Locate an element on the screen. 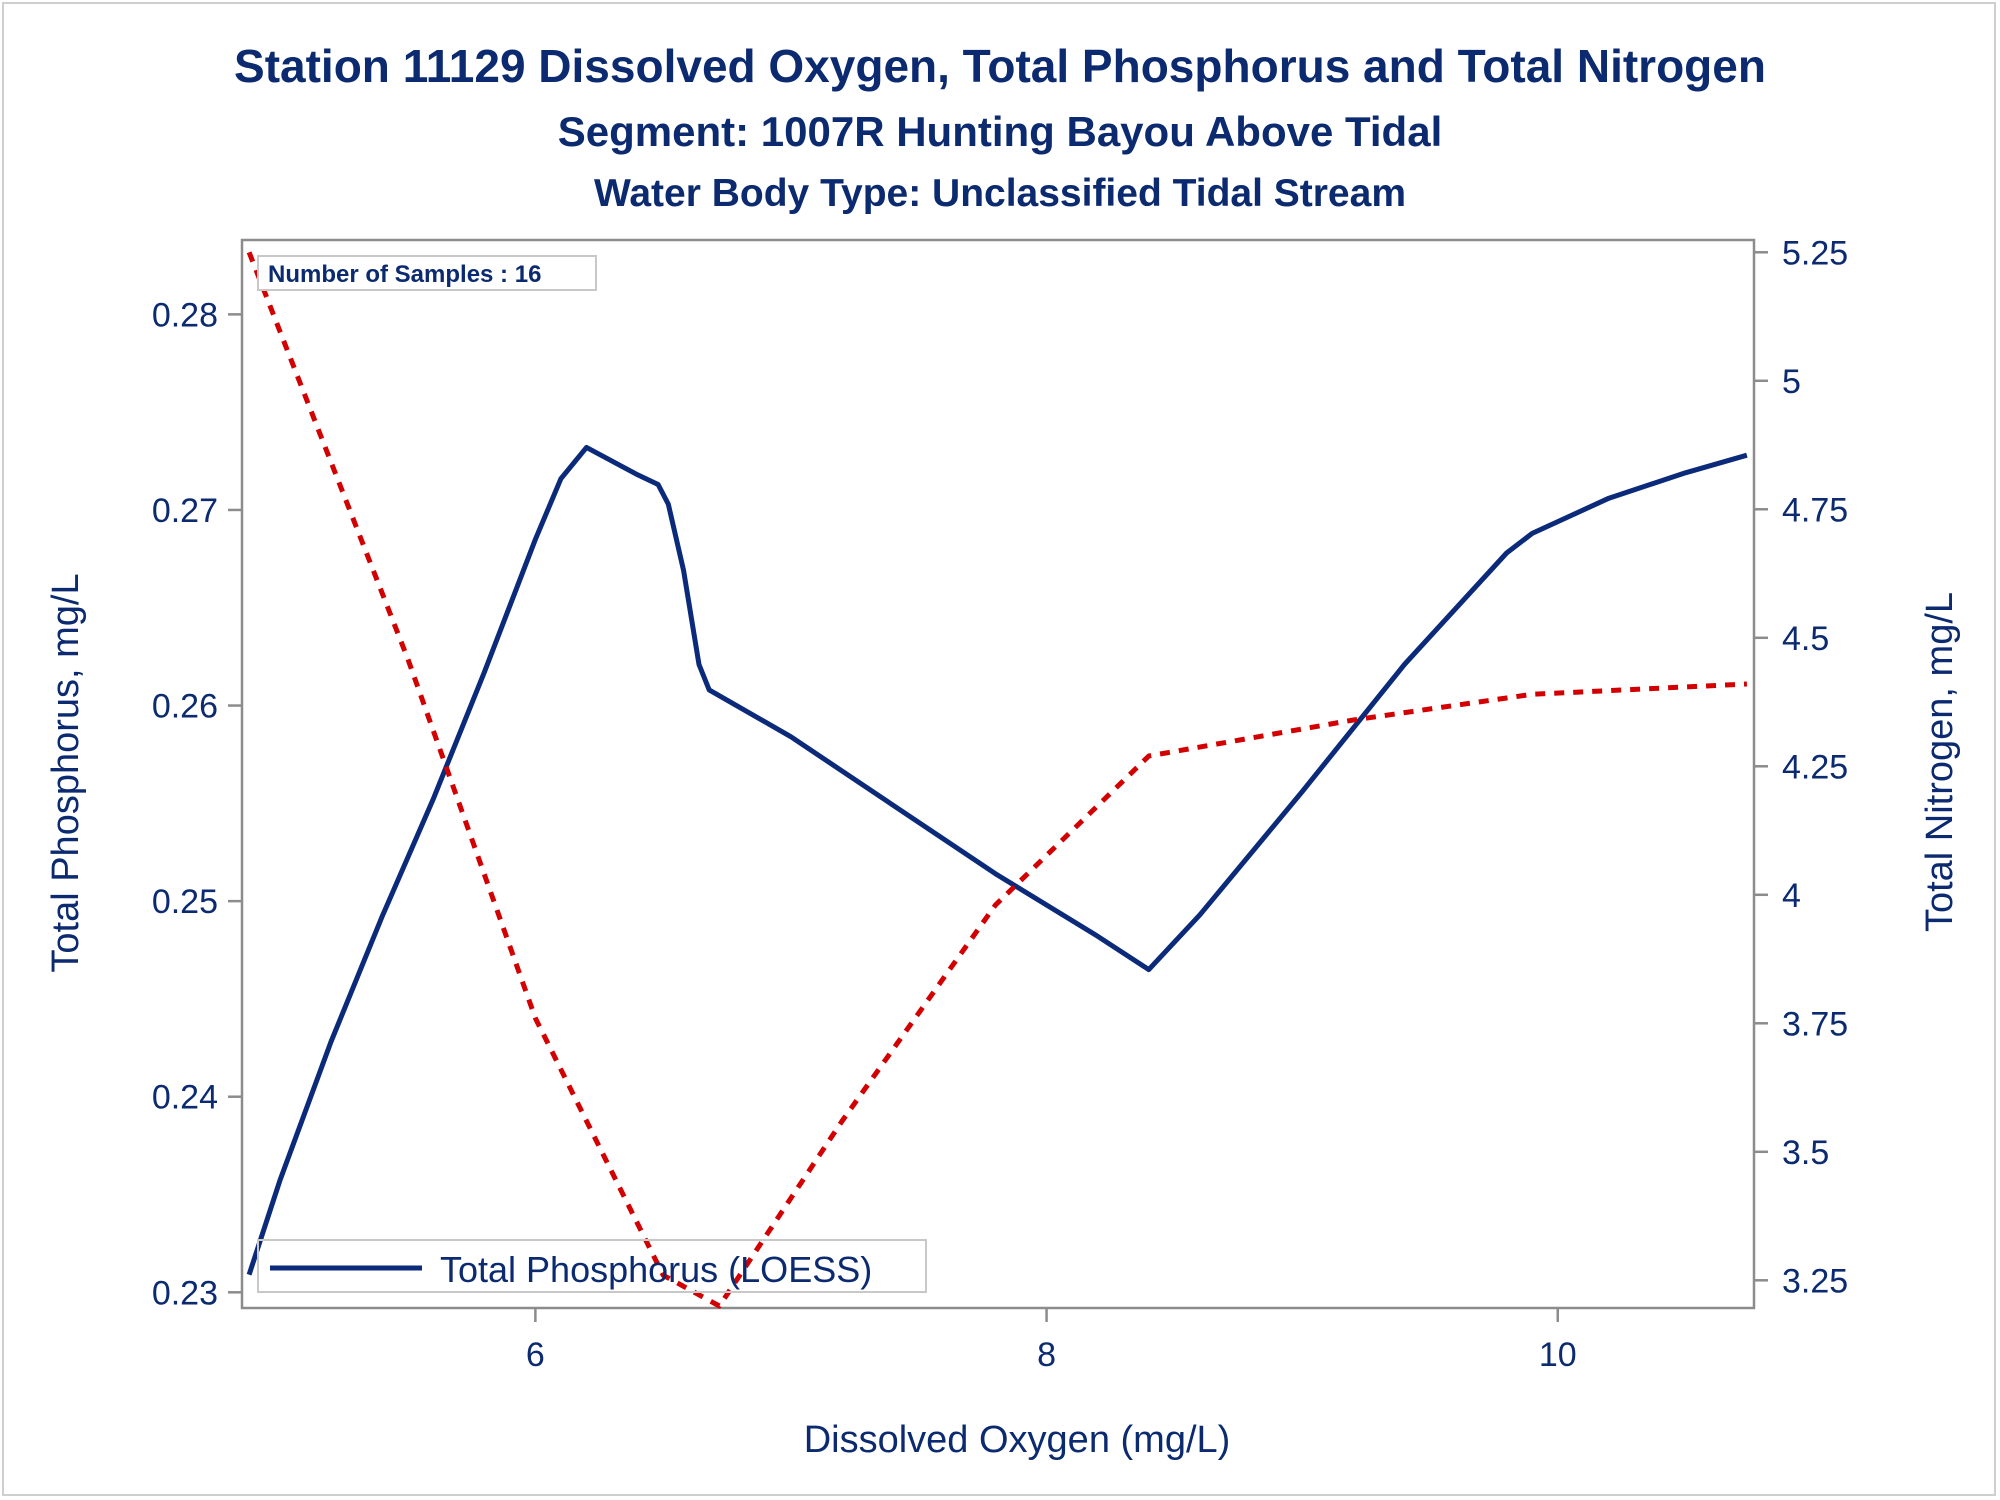 The image size is (2000, 1500). y-tick-label: 0.24 is located at coordinates (185, 1098).